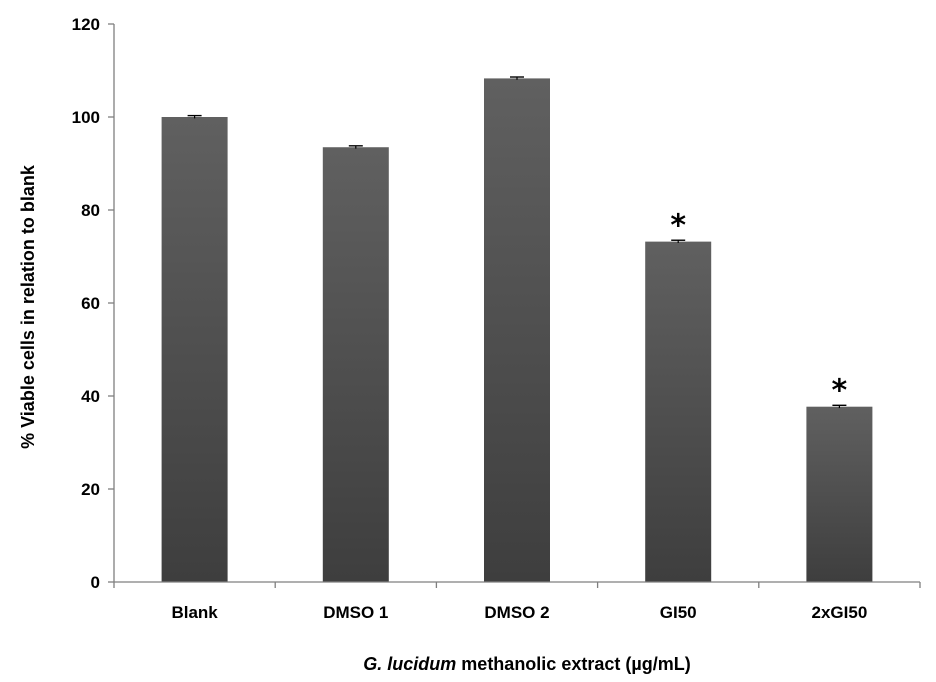 This screenshot has height=682, width=936. What do you see at coordinates (28, 306) in the screenshot?
I see `y-axis-title: % Viable cells in relation to blank` at bounding box center [28, 306].